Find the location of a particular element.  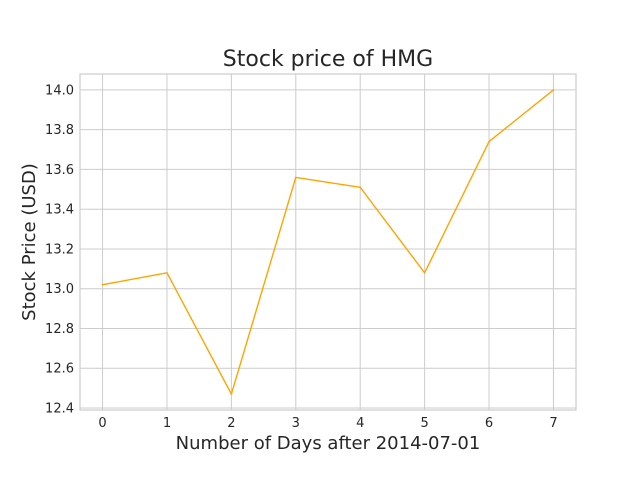

y-tick-label: 12.8 is located at coordinates (59, 329).